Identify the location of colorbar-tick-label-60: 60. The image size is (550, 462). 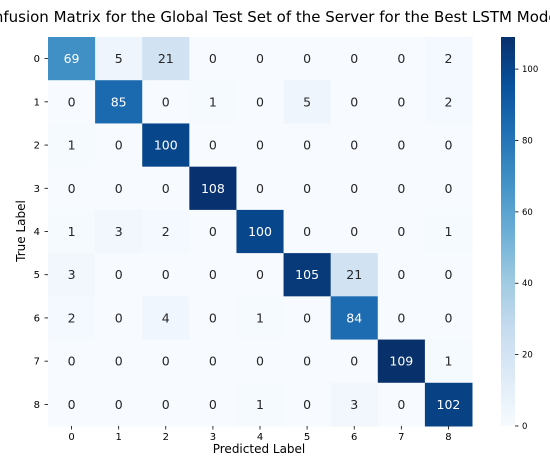
(527, 213).